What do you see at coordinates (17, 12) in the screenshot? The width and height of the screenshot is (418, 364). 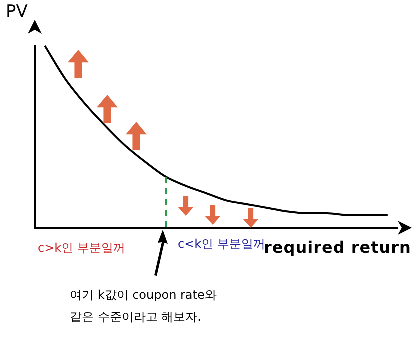 I see `y-axis-title: PV` at bounding box center [17, 12].